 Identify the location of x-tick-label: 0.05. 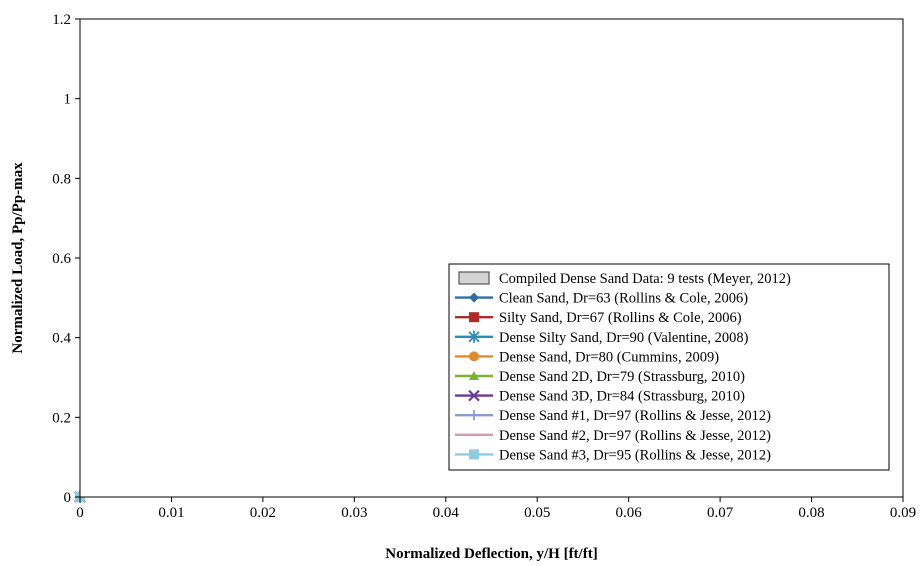
(537, 513).